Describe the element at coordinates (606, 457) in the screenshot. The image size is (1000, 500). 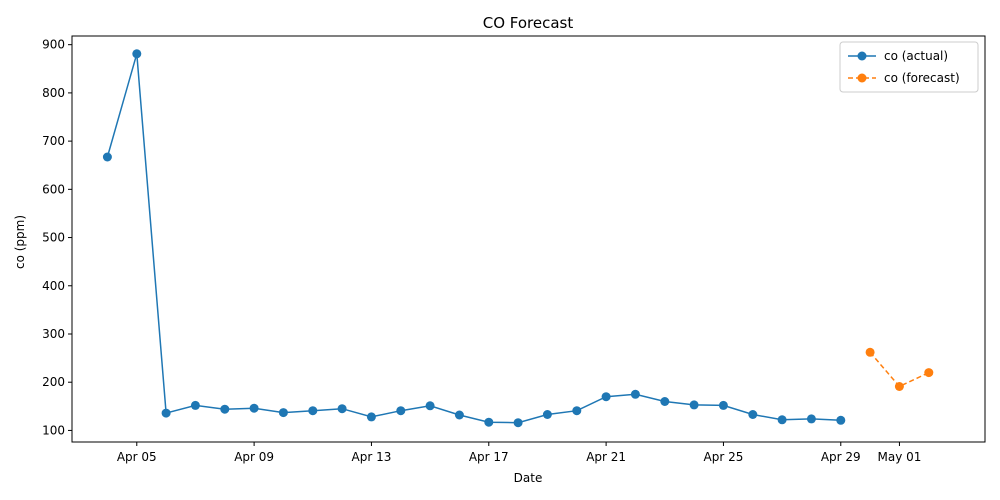
I see `x-tick-label: Apr 21` at that location.